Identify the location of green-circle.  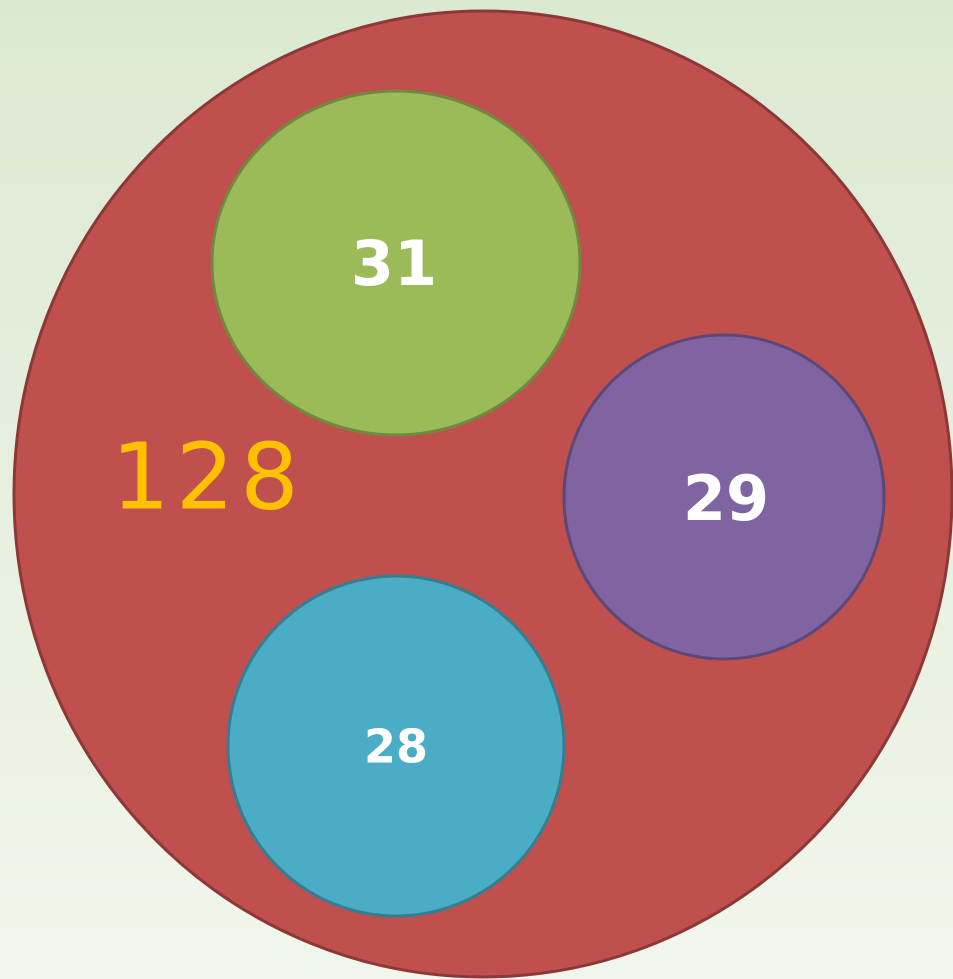
(396, 263).